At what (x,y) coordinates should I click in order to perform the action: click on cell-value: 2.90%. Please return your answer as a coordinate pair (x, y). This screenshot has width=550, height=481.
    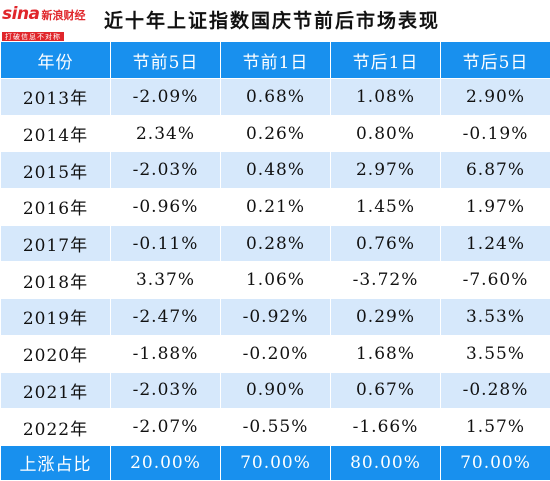
    Looking at the image, I should click on (495, 97).